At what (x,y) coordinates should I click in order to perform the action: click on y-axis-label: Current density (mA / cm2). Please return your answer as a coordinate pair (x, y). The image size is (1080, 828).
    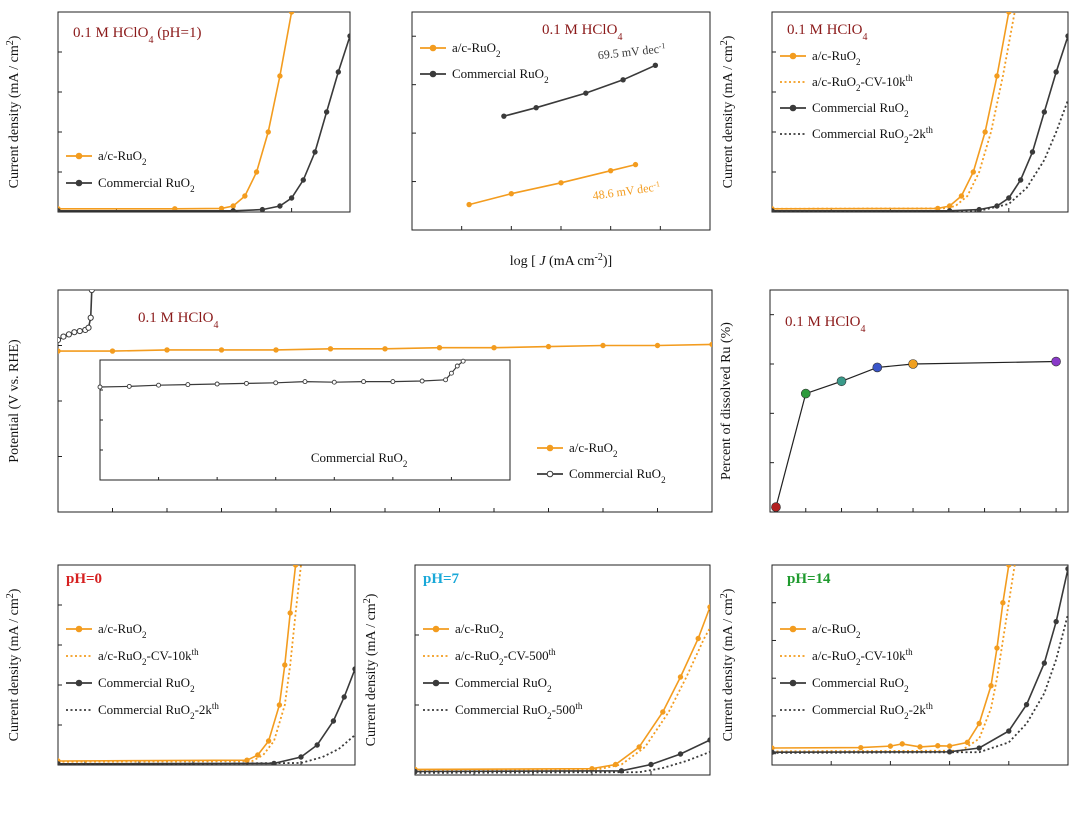
    Looking at the image, I should click on (14, 664).